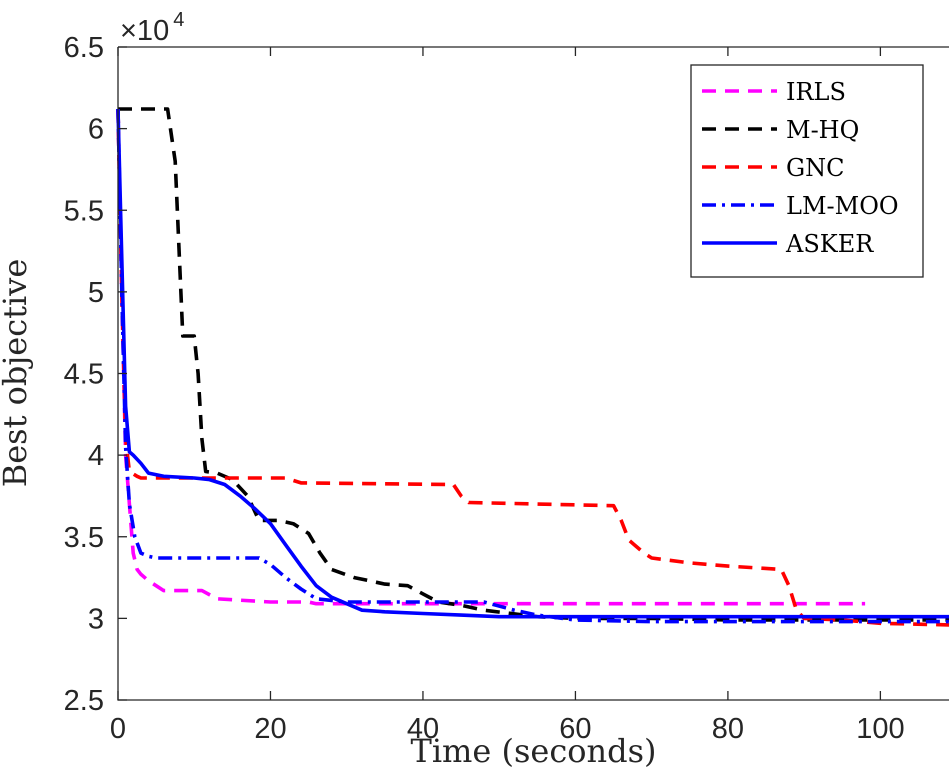 Image resolution: width=952 pixels, height=778 pixels. What do you see at coordinates (84, 211) in the screenshot?
I see `y-tick-label: 5.5` at bounding box center [84, 211].